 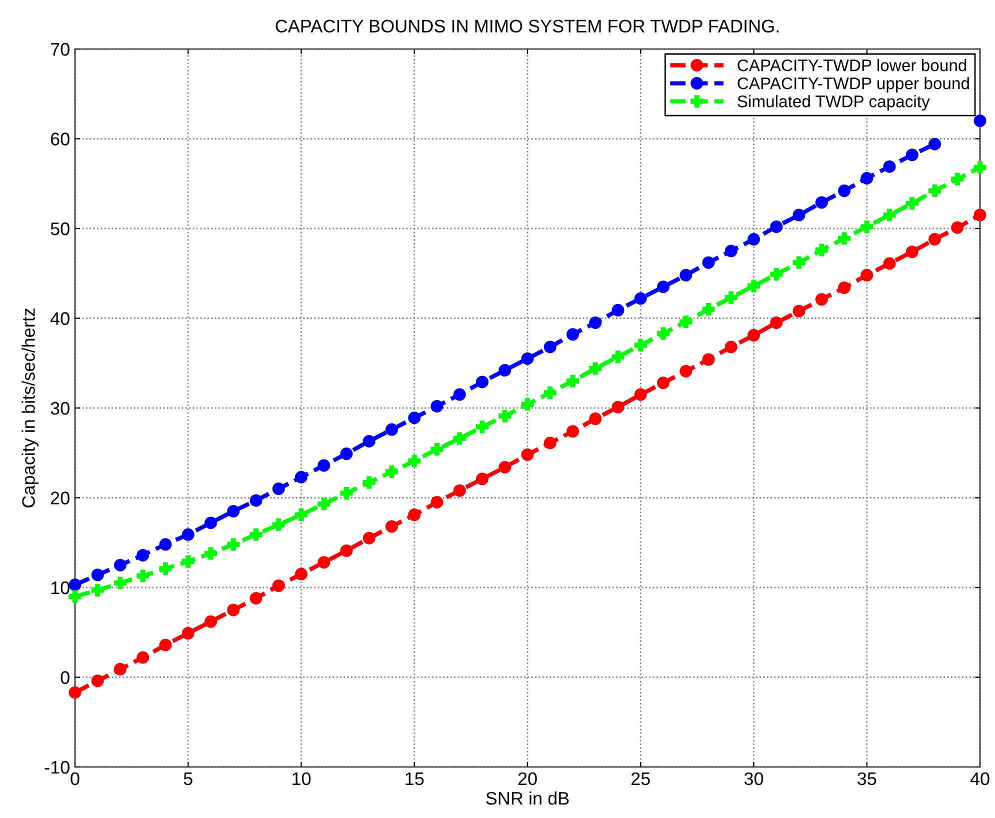 What do you see at coordinates (30, 408) in the screenshot?
I see `y-axis-title: Capacity in bits/sec/hertz` at bounding box center [30, 408].